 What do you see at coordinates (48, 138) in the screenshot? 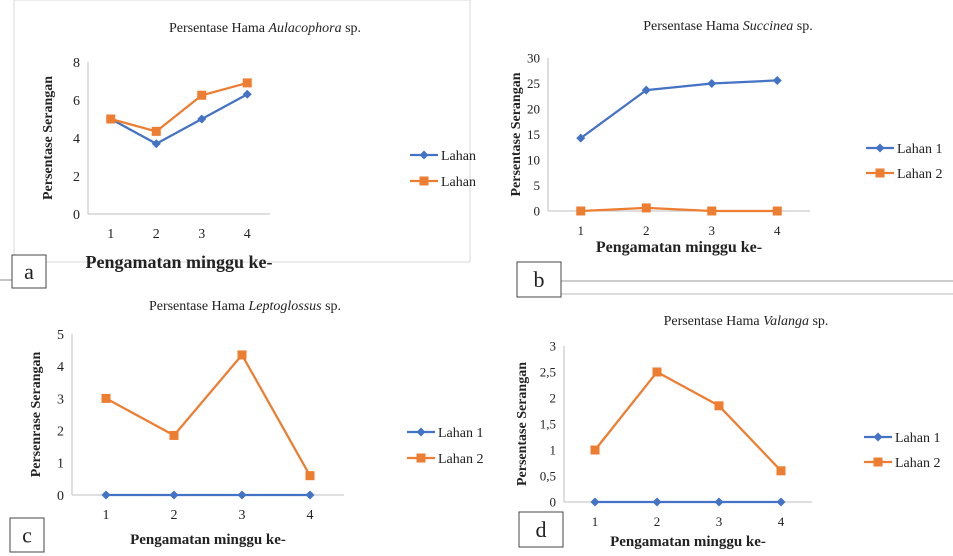
I see `y-axis-label: Persentase Serangan` at bounding box center [48, 138].